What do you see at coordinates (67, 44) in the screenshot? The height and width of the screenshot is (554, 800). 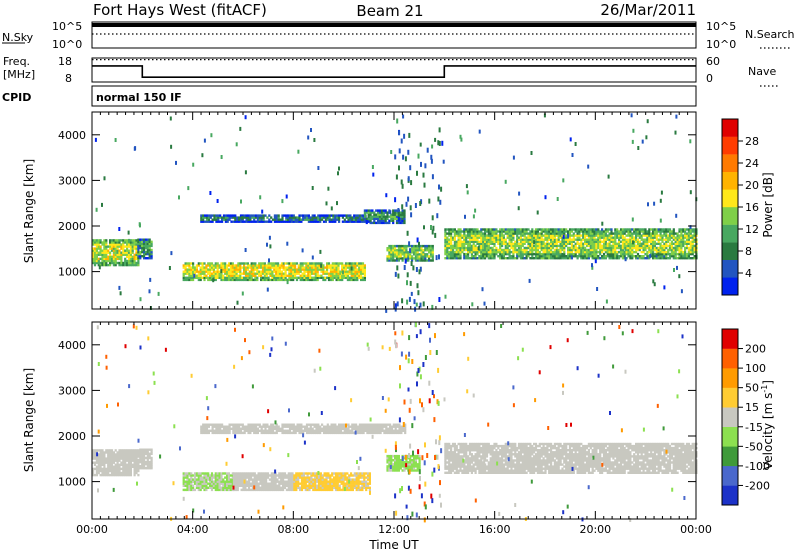 I see `nsky-tick-bottom: 10^0` at bounding box center [67, 44].